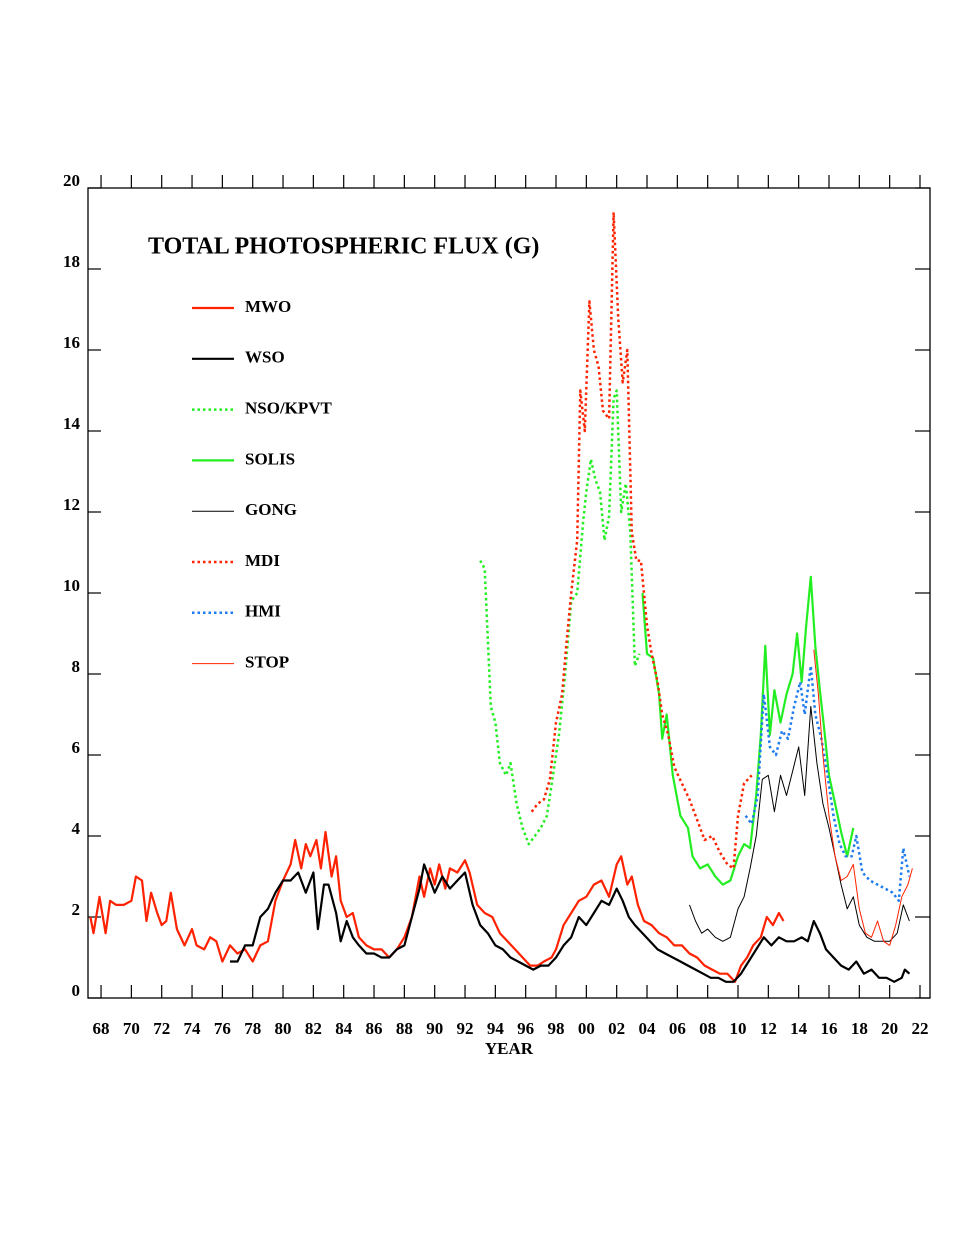 This screenshot has width=965, height=1249. Describe the element at coordinates (799, 1028) in the screenshot. I see `x-tick-label: 14` at that location.